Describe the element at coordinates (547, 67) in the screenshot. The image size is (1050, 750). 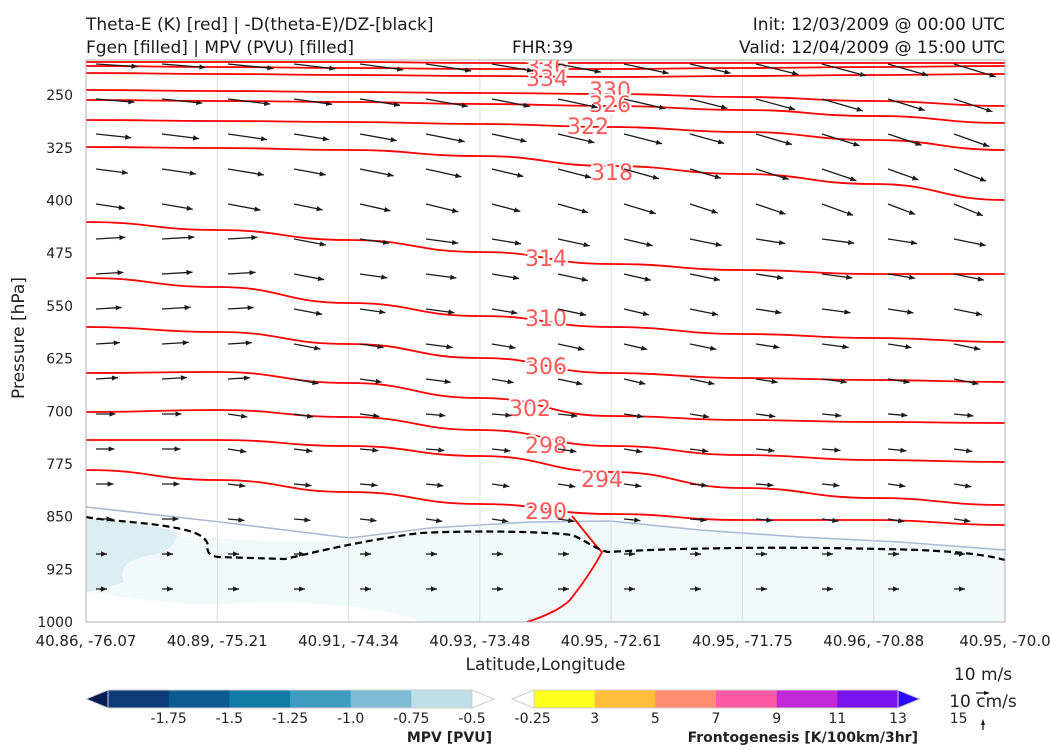
I see `contour-label-338: 338` at that location.